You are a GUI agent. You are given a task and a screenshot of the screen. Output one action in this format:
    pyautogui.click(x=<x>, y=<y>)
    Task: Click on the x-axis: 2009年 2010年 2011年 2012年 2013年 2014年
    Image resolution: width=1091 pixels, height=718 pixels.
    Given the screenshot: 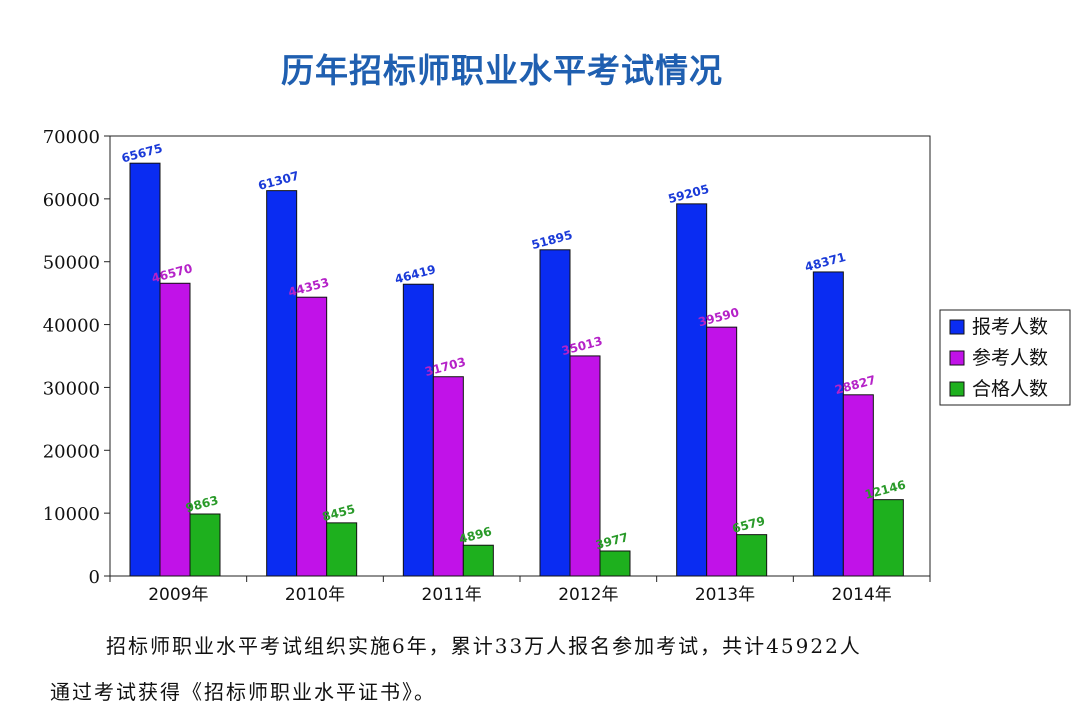 What is the action you would take?
    pyautogui.click(x=520, y=590)
    